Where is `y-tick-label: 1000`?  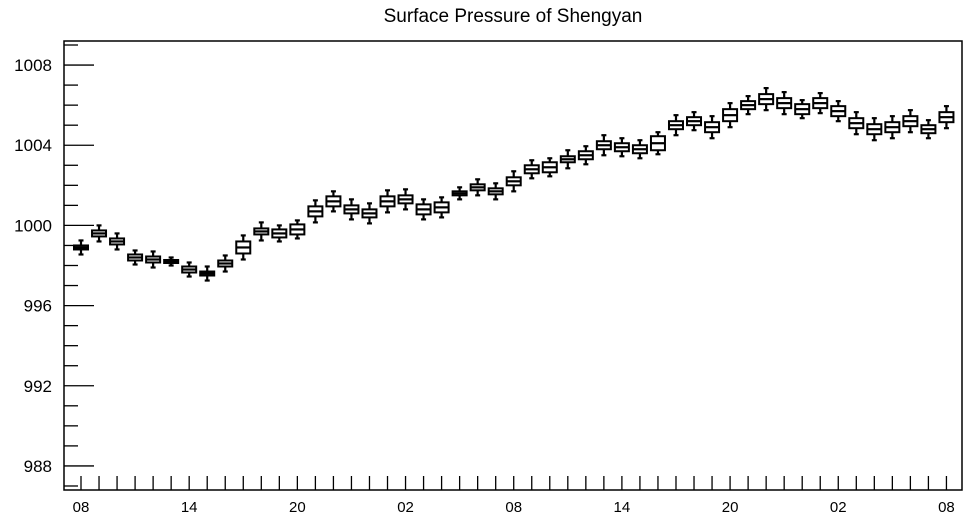 y-tick-label: 1000 is located at coordinates (33, 225).